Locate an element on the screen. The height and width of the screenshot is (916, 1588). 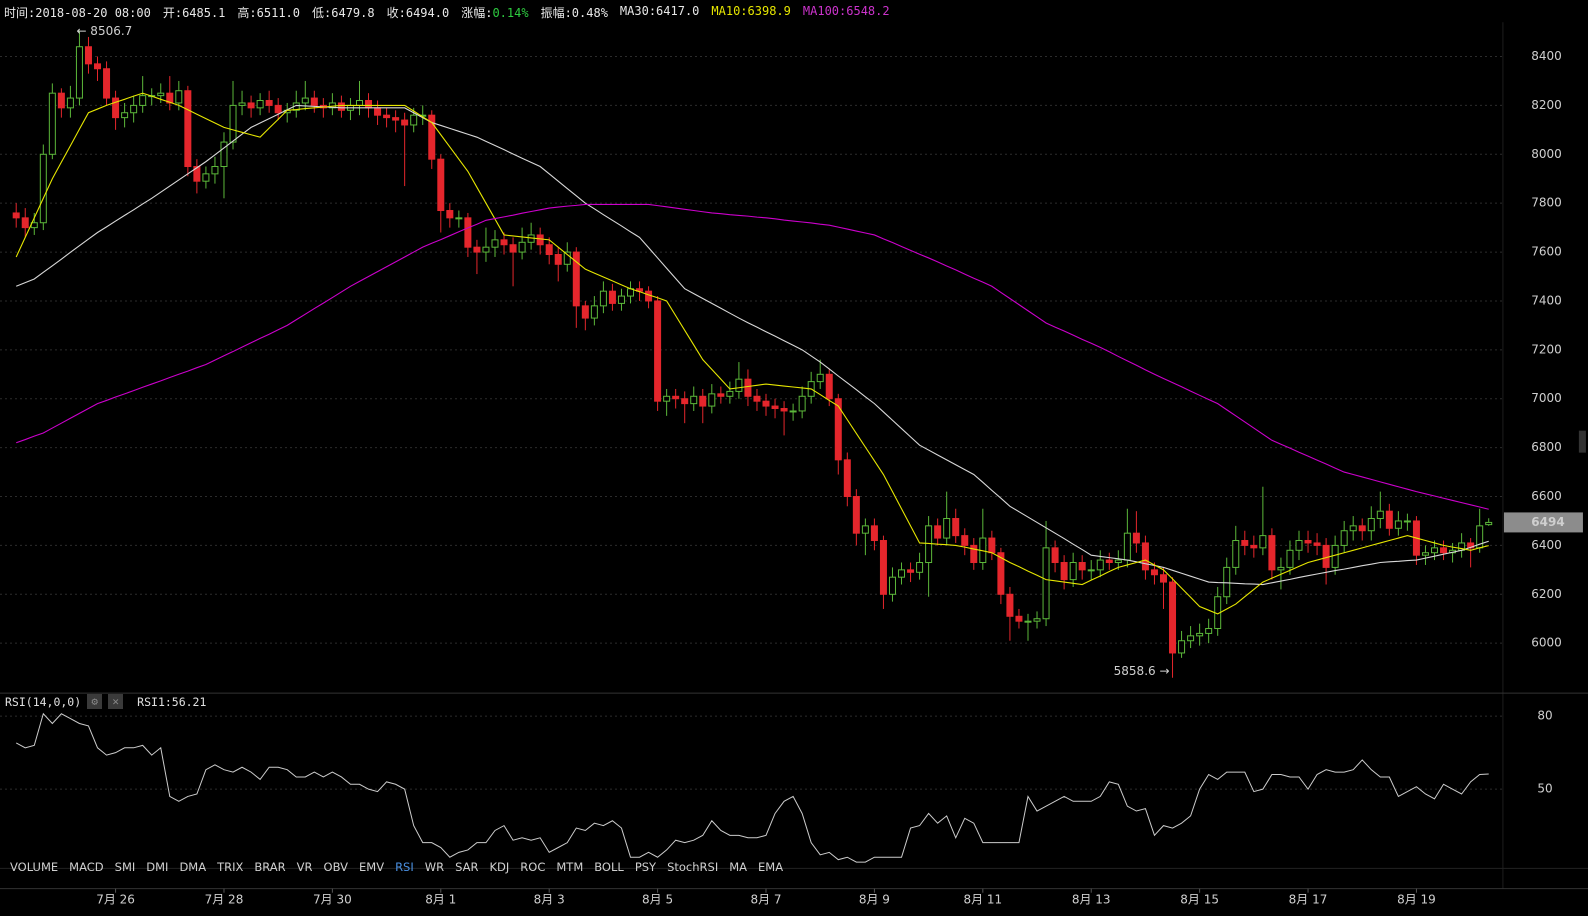
indicator-tab: PSY is located at coordinates (645, 867).